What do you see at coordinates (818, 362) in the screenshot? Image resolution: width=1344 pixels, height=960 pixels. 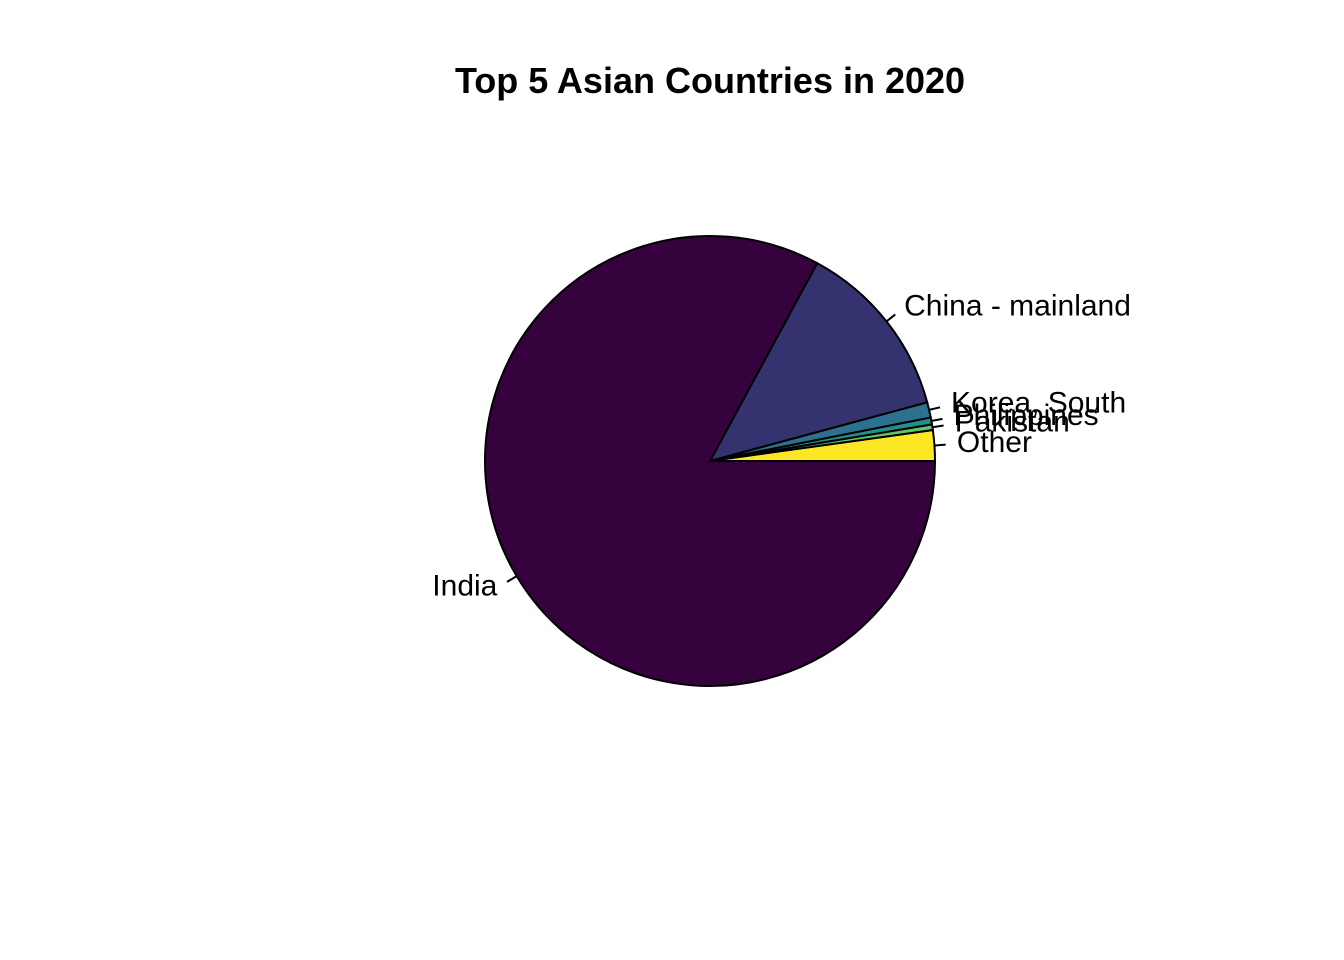 I see `pie-slice-china-mainland` at bounding box center [818, 362].